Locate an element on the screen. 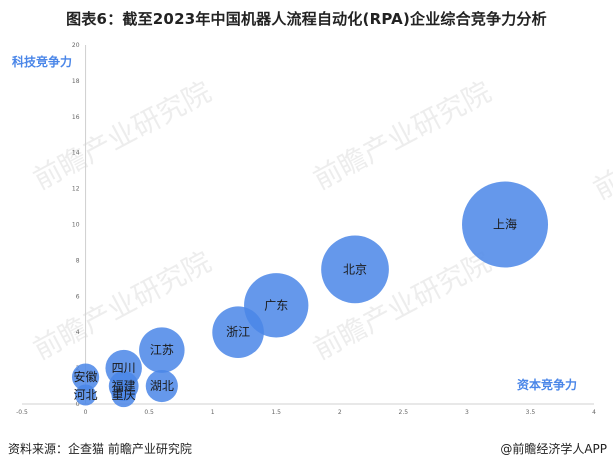  bubble-江苏 is located at coordinates (162, 350).